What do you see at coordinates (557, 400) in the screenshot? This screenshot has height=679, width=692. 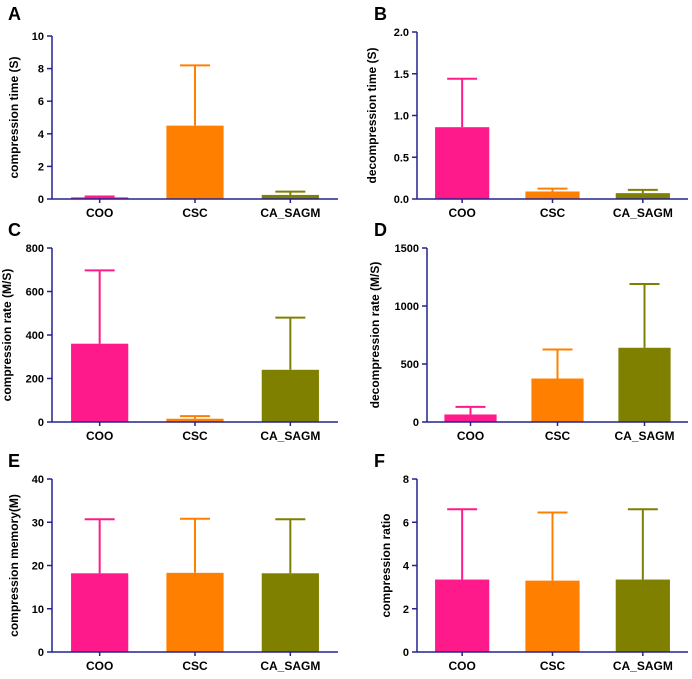 I see `bar-d-csc` at bounding box center [557, 400].